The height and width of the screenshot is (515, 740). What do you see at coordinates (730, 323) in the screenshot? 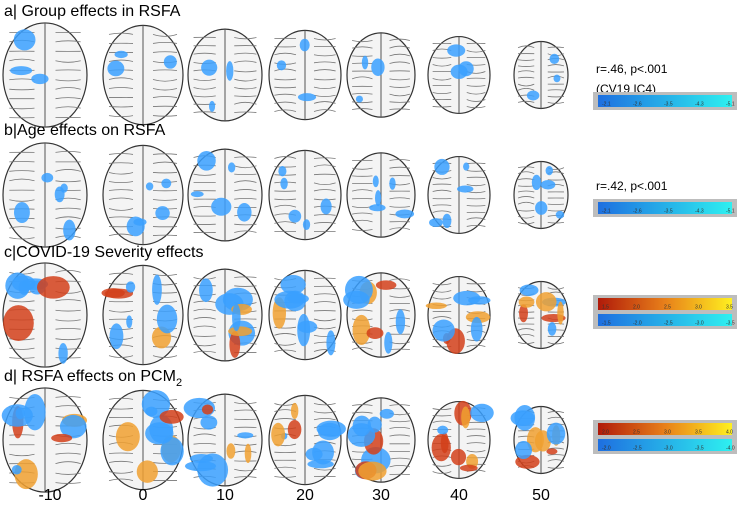
I see `colorbar-label: -3.5` at bounding box center [730, 323].